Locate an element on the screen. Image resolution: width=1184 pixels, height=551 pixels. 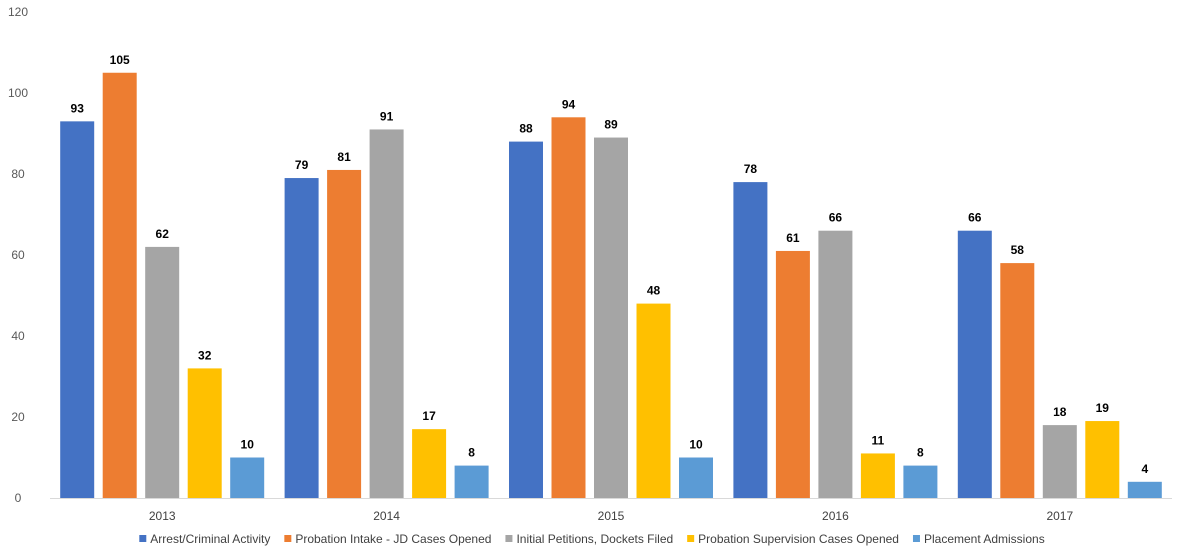
x-tick-label: 2014 is located at coordinates (386, 516).